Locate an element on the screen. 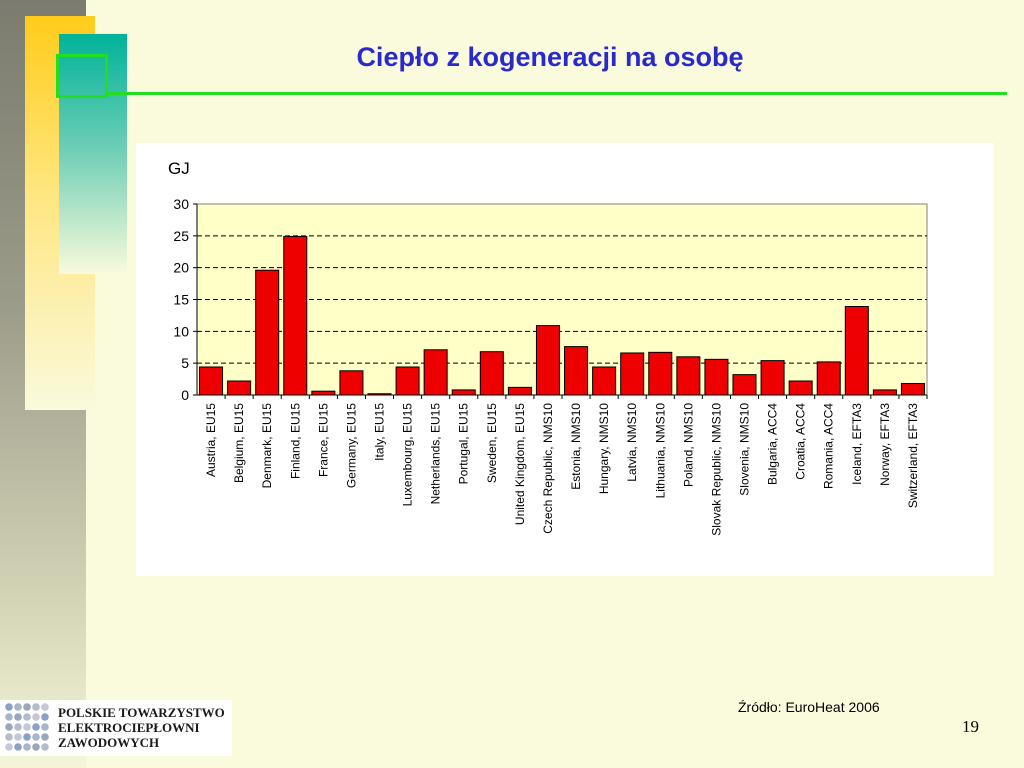 This screenshot has width=1024, height=768. y-tick-label: 30 is located at coordinates (181, 204).